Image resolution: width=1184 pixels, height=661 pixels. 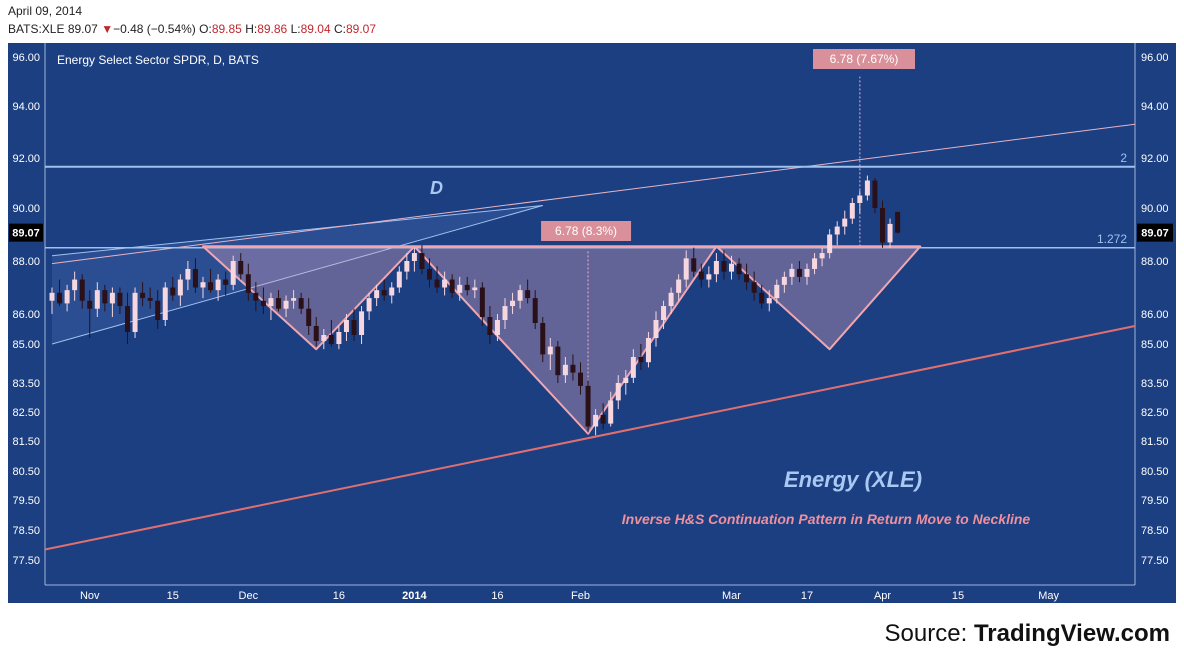 What do you see at coordinates (26, 472) in the screenshot?
I see `y-tick-left: 80.50` at bounding box center [26, 472].